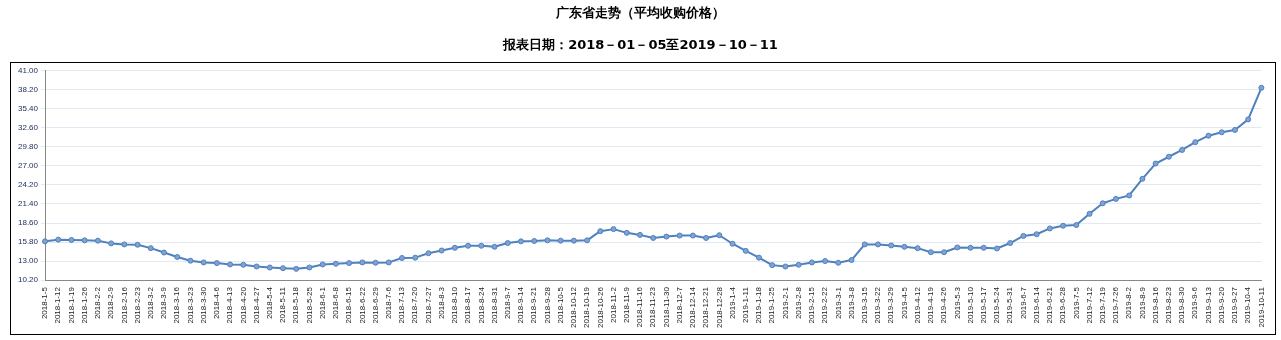 The height and width of the screenshot is (340, 1281). What do you see at coordinates (455, 305) in the screenshot?
I see `x-tick-label: 2018-8-10` at bounding box center [455, 305].